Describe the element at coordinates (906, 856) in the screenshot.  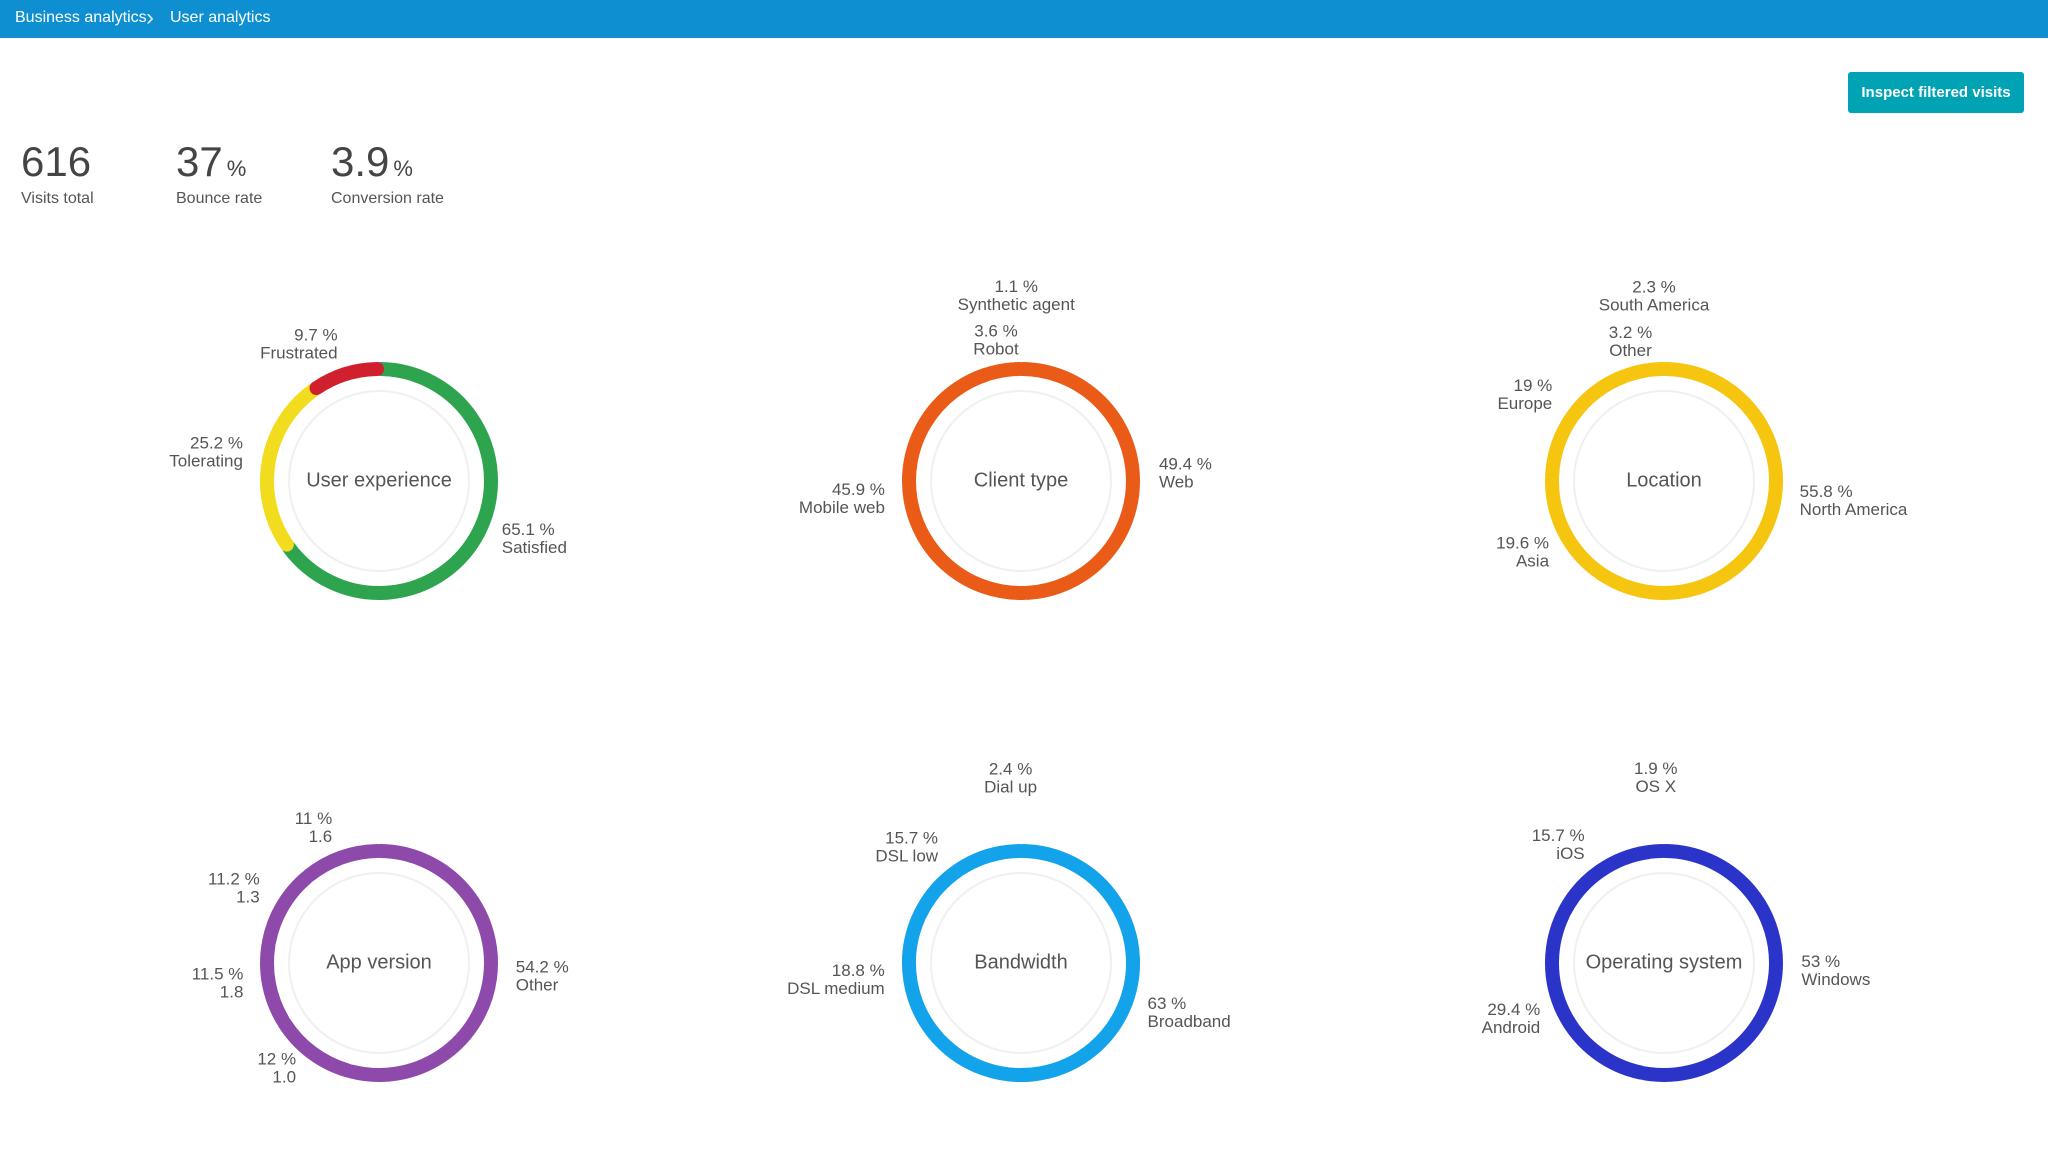
I see `category-label: DSL low` at that location.